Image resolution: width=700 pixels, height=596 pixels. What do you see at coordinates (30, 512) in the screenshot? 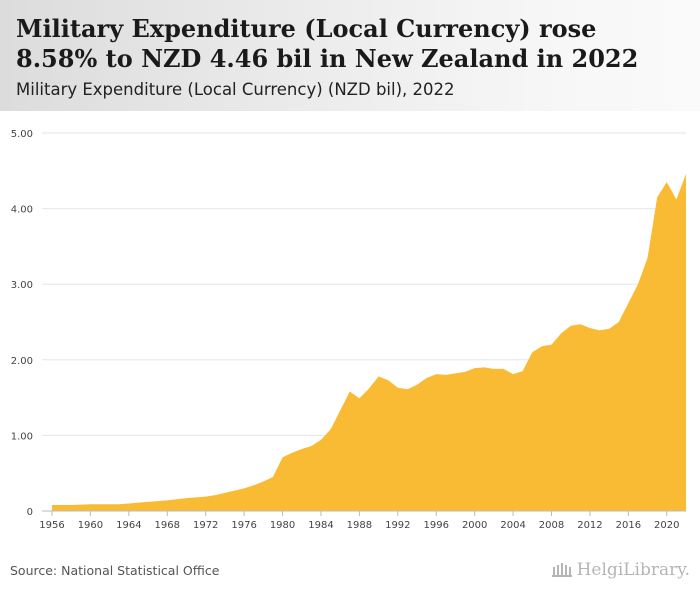
I see `y-tick-label: 0` at bounding box center [30, 512].